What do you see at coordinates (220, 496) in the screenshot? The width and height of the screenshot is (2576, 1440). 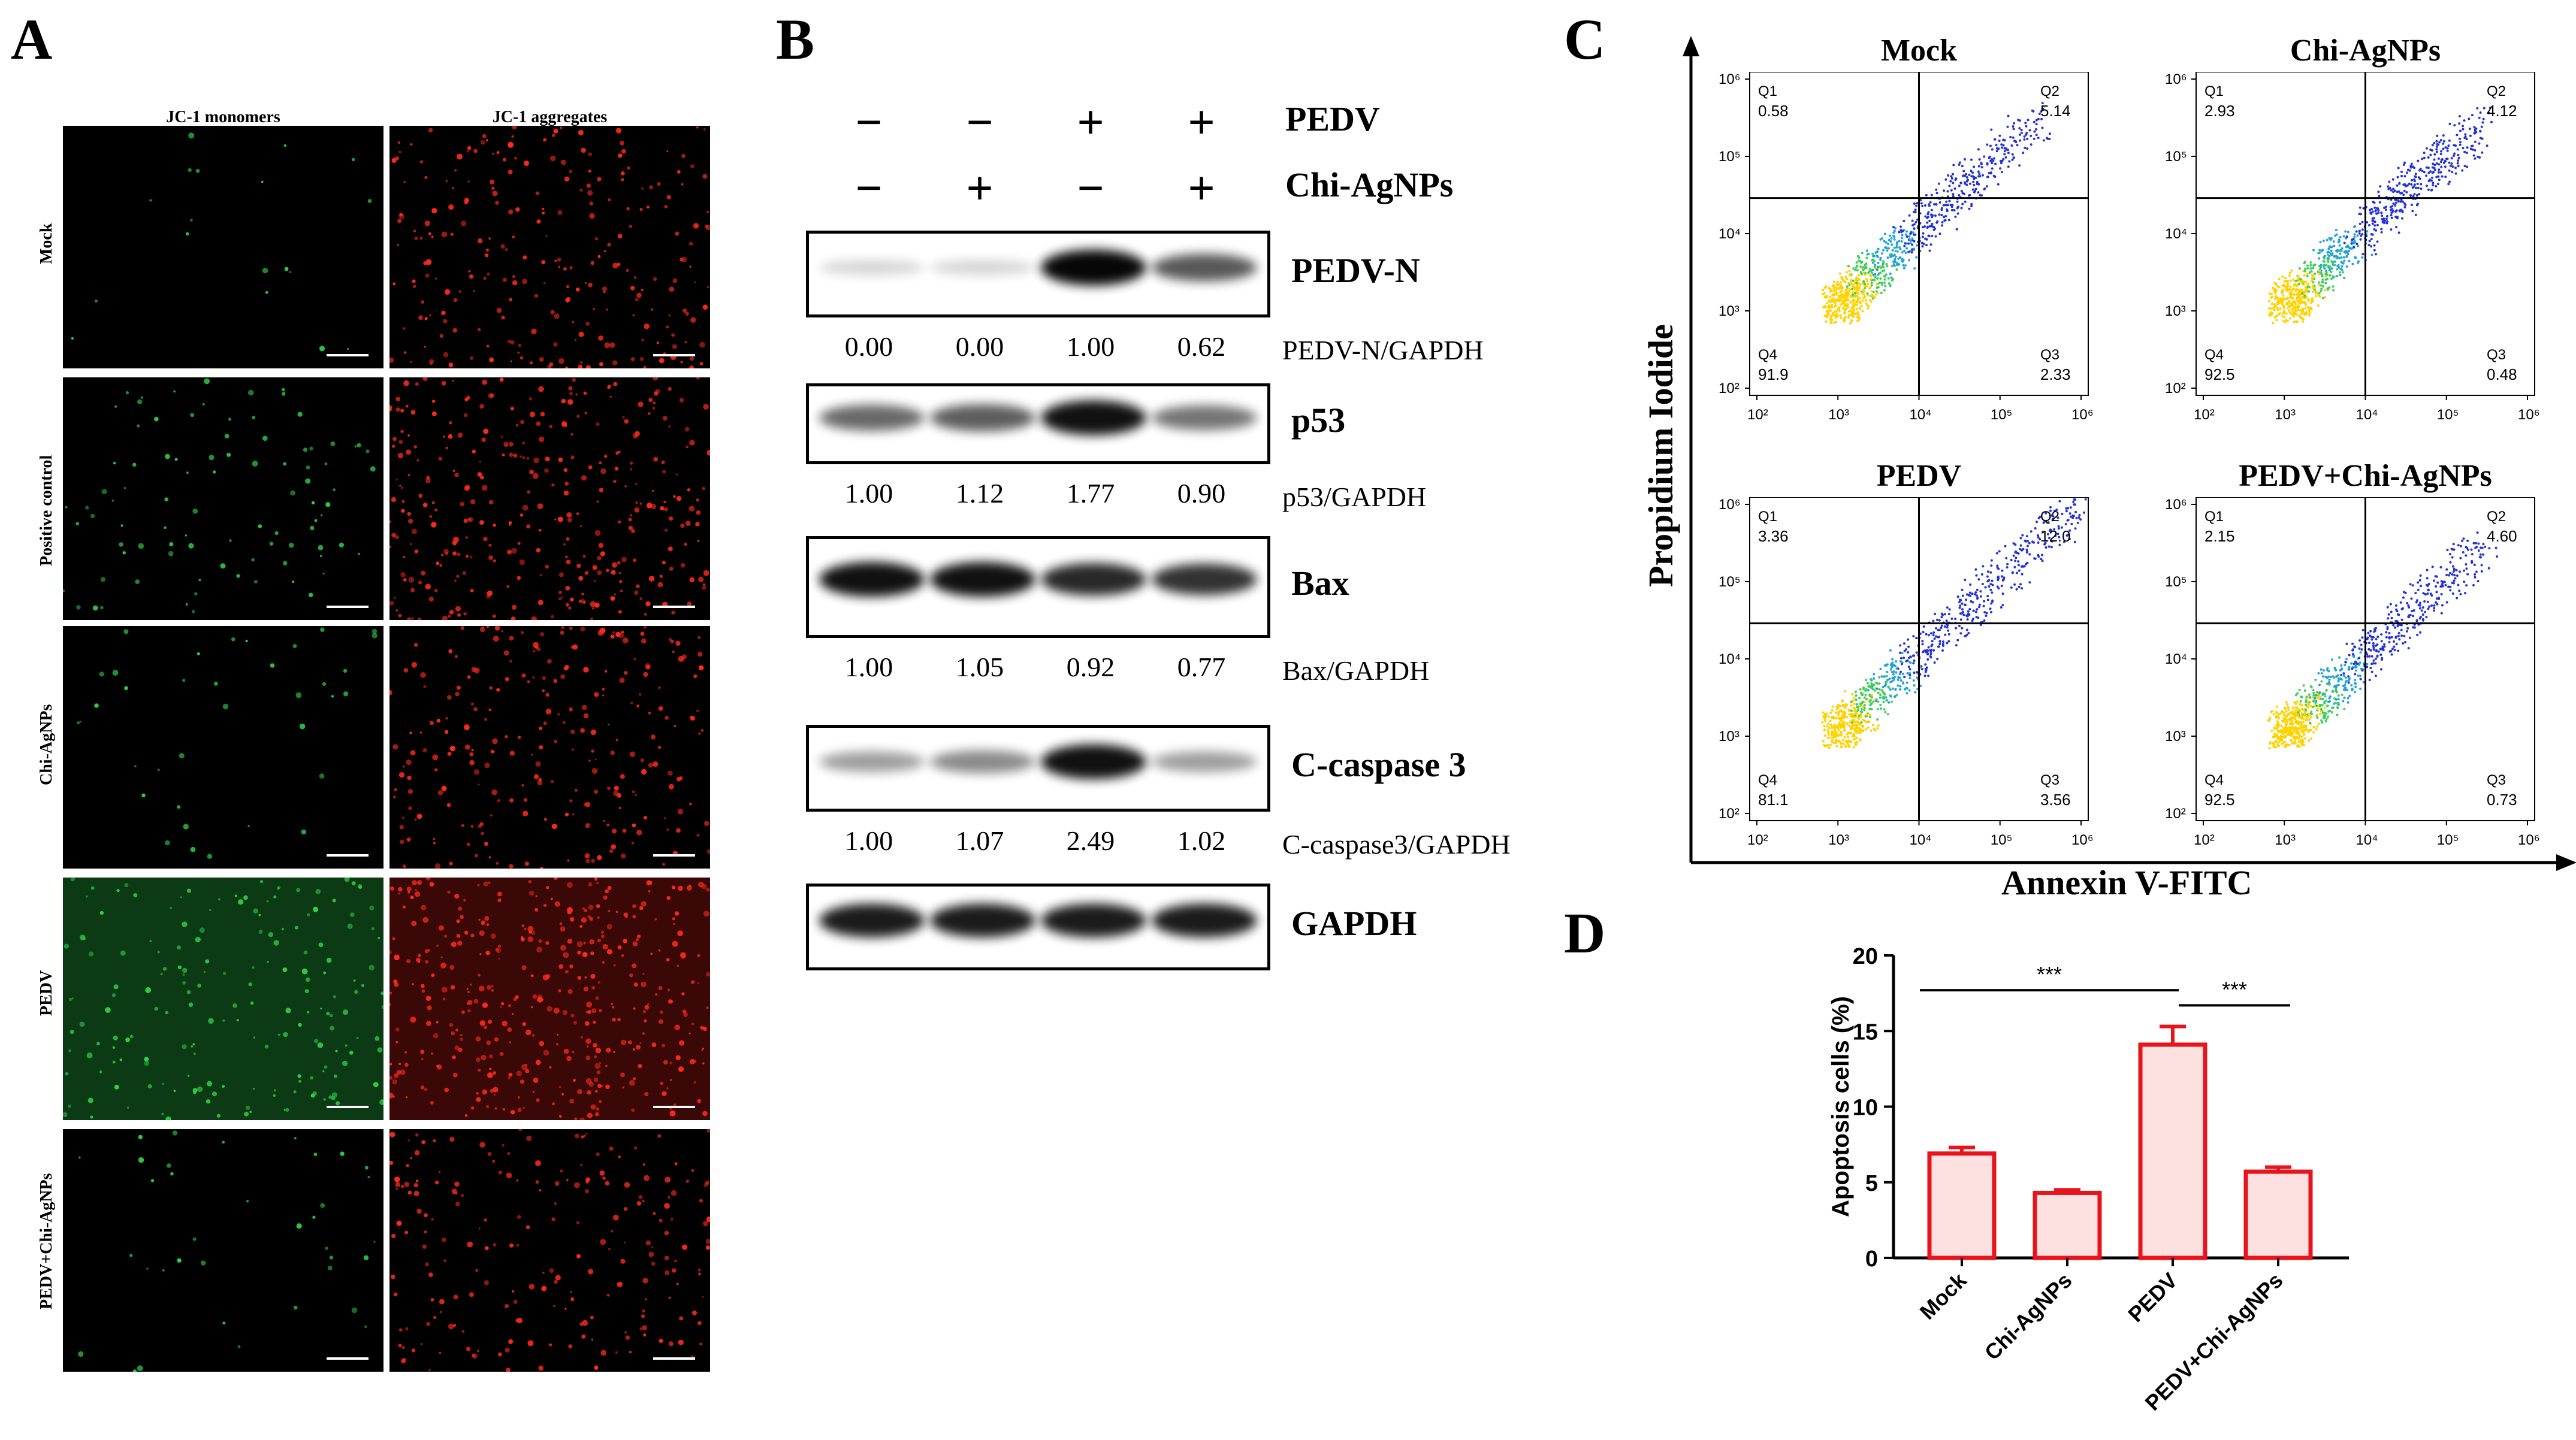 I see `micro-dots` at bounding box center [220, 496].